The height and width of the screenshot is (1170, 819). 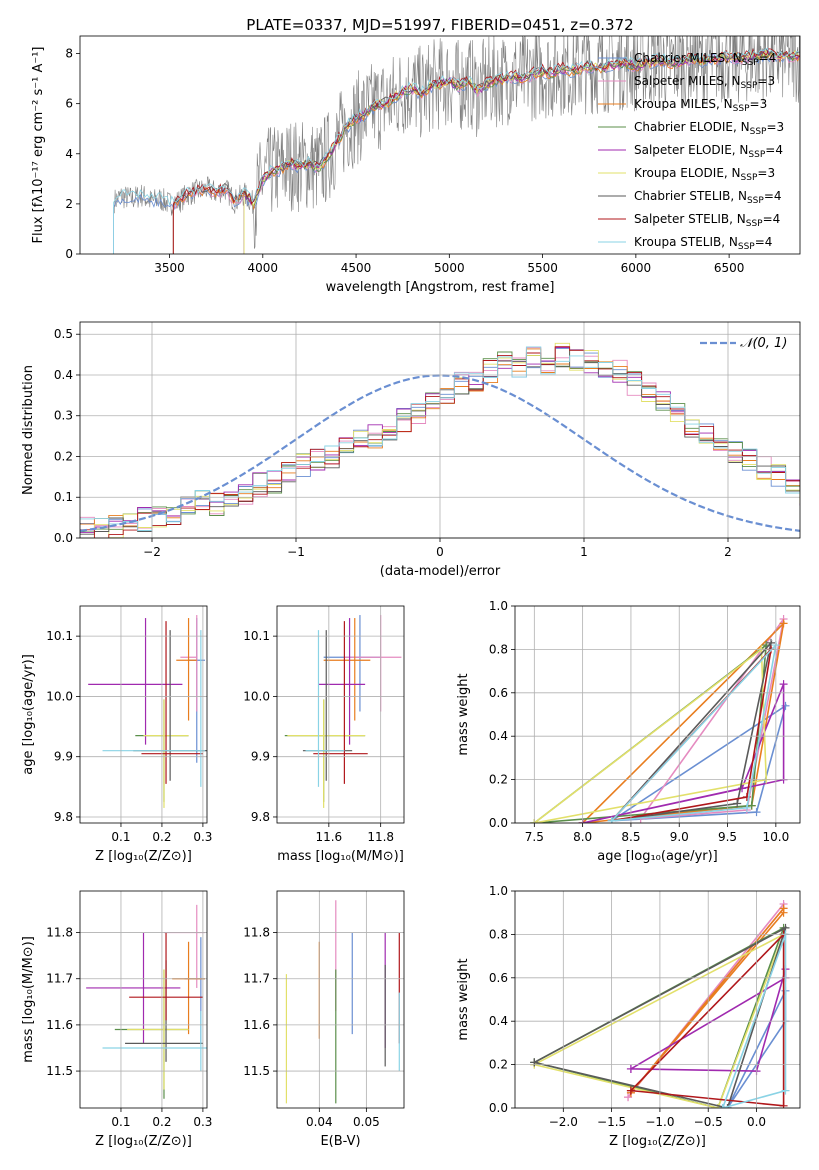 I want to click on y-tick-label: 0, so click(x=69, y=254).